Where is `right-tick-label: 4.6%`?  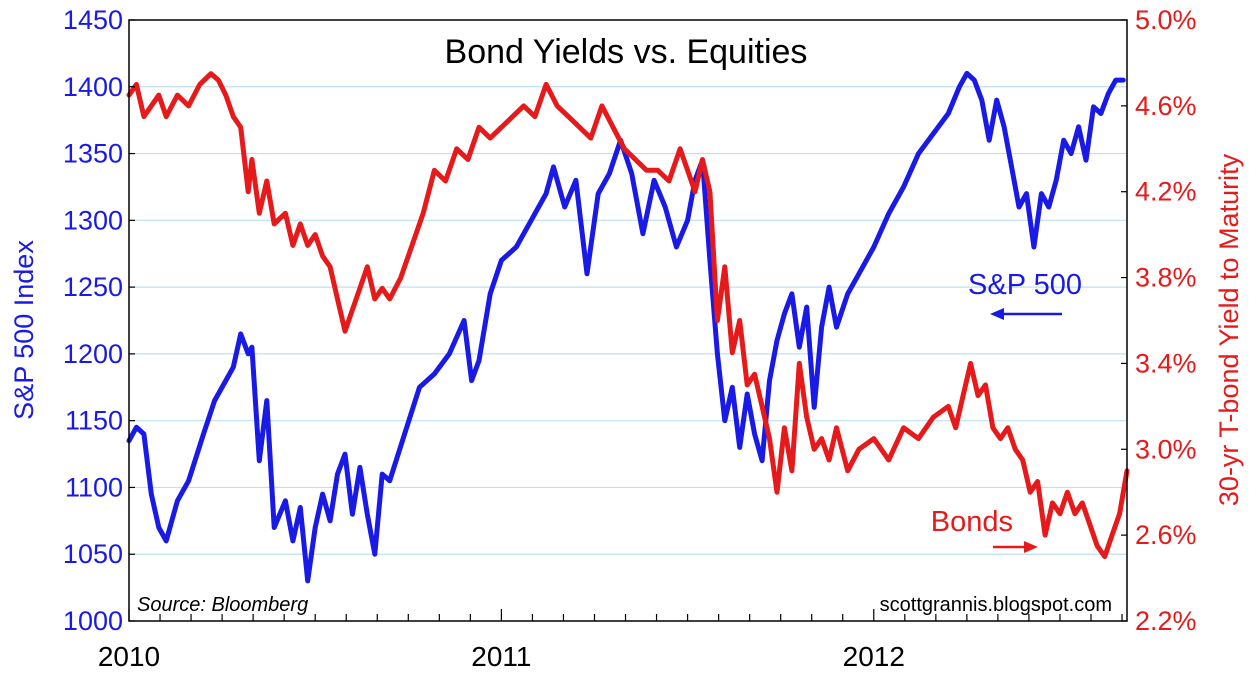 right-tick-label: 4.6% is located at coordinates (1166, 106).